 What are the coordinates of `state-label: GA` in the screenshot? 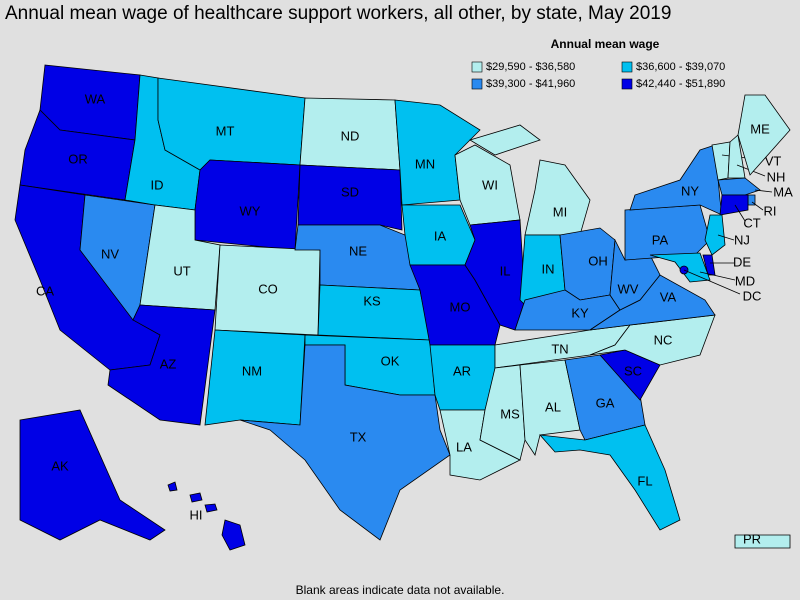 It's located at (605, 402).